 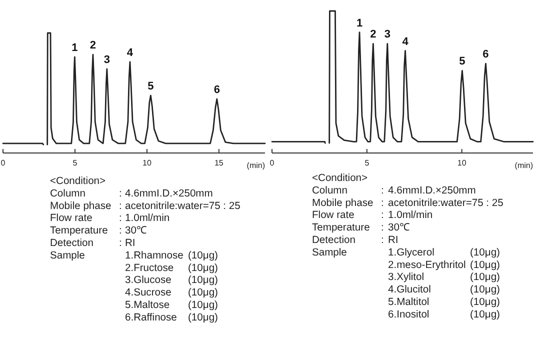 What do you see at coordinates (444, 314) in the screenshot?
I see `text: 6.Inositol (10μg)` at bounding box center [444, 314].